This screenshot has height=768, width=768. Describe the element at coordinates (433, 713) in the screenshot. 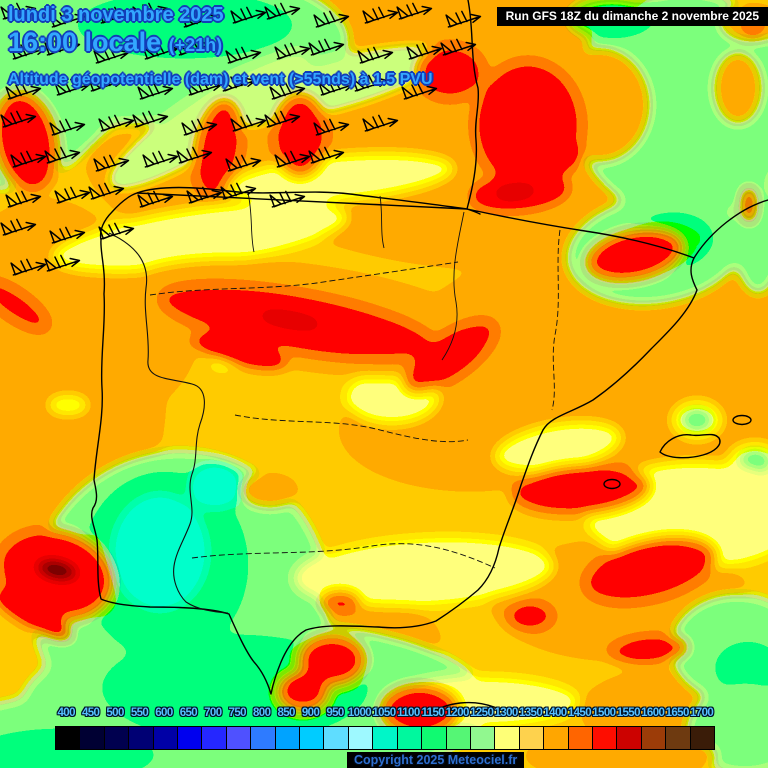

I see `legend-tick: 1150` at that location.